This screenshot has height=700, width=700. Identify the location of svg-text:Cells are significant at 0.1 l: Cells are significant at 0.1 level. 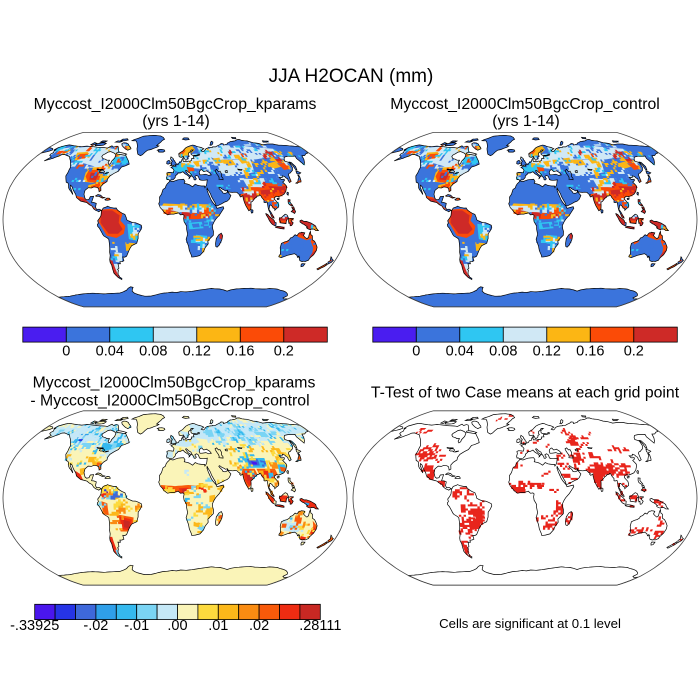
(530, 623).